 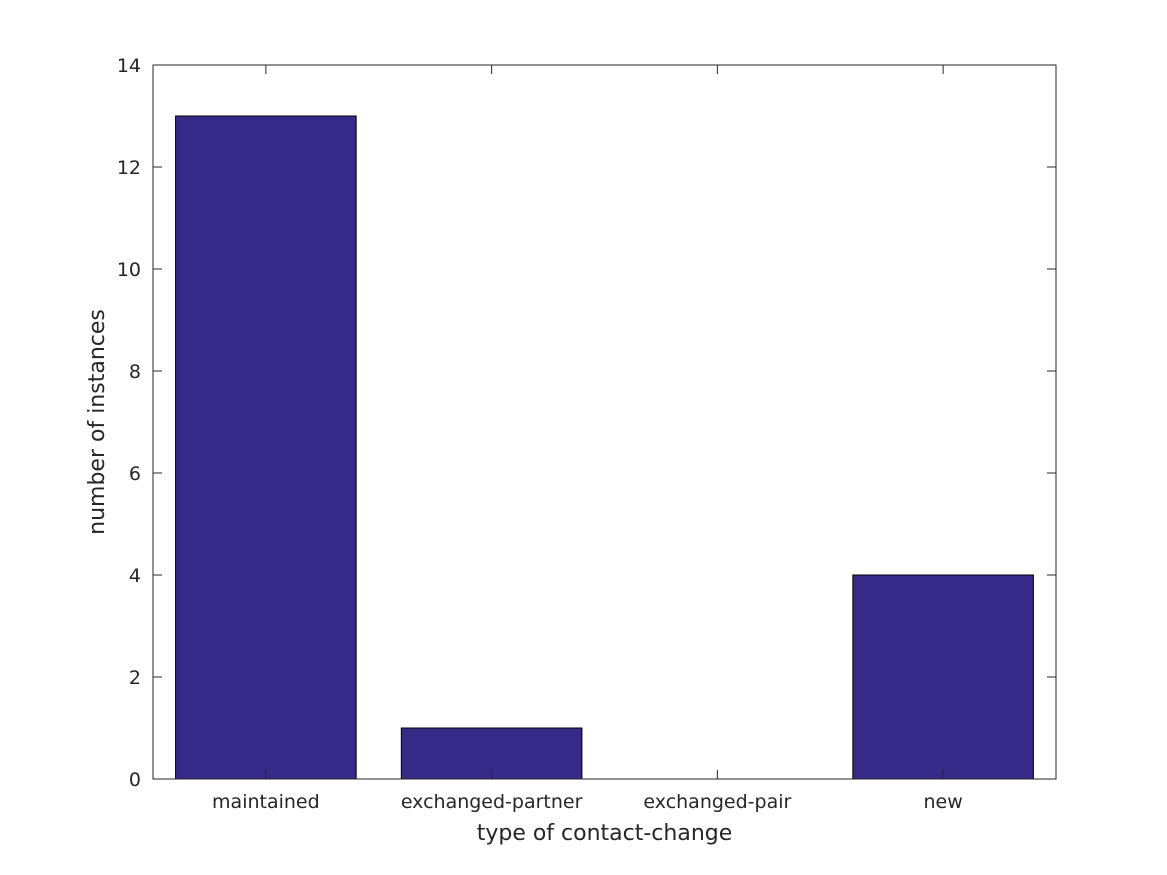 I want to click on y-tick-label: 6, so click(x=135, y=474).